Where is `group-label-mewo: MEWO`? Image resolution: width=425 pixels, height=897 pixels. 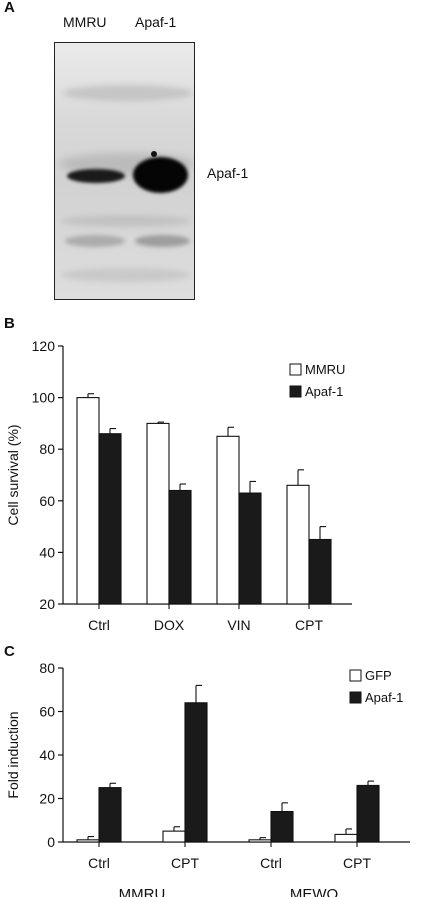
group-label-mewo: MEWO is located at coordinates (314, 891).